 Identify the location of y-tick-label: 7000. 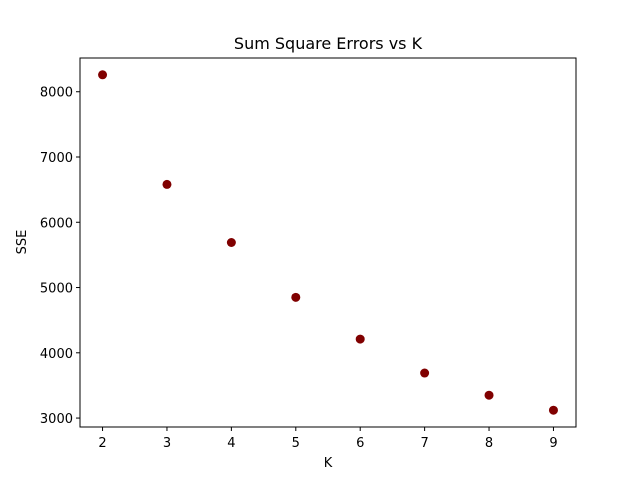
(56, 158).